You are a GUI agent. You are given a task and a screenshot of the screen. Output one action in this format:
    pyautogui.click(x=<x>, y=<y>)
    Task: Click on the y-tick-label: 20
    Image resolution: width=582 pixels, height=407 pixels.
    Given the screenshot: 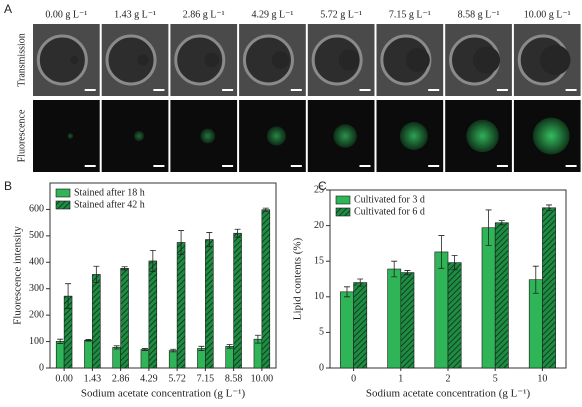 What is the action you would take?
    pyautogui.click(x=319, y=225)
    